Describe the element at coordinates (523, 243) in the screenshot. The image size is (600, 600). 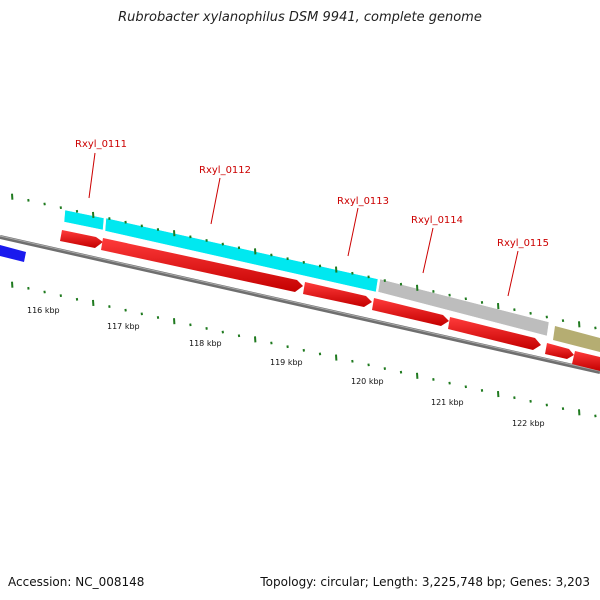
I see `gene-label-rxyl-0115: Rxyl_0115` at that location.